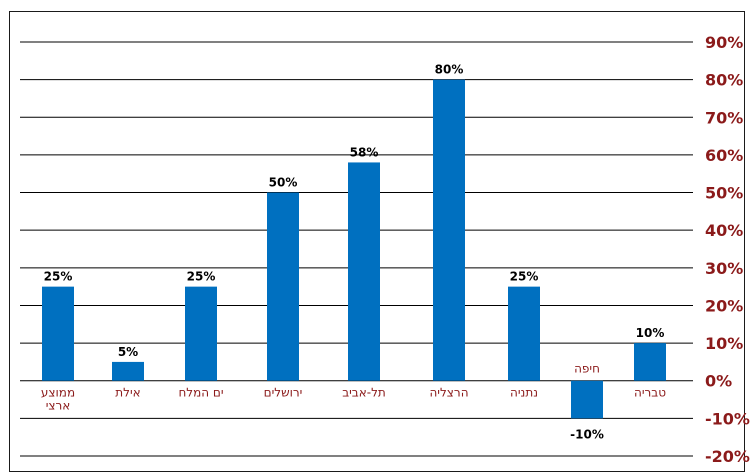 This screenshot has width=755, height=475. What do you see at coordinates (724, 230) in the screenshot?
I see `y-tick-label: 40%` at bounding box center [724, 230].